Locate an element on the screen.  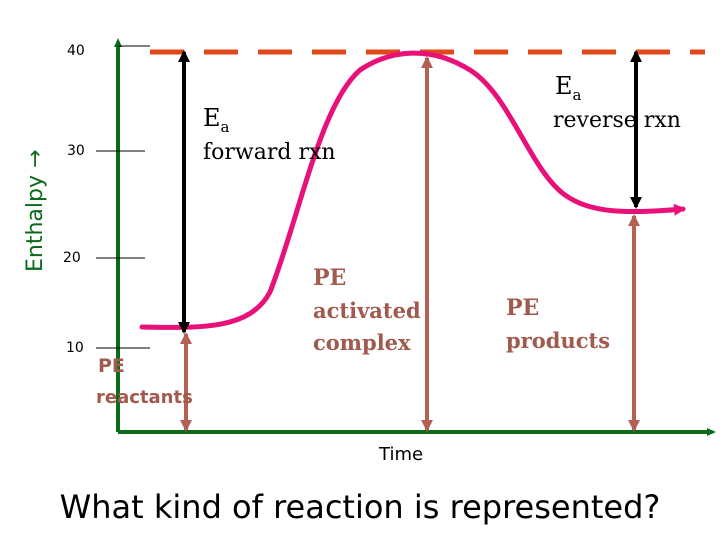
tick-label-40: 40 is located at coordinates (76, 51).